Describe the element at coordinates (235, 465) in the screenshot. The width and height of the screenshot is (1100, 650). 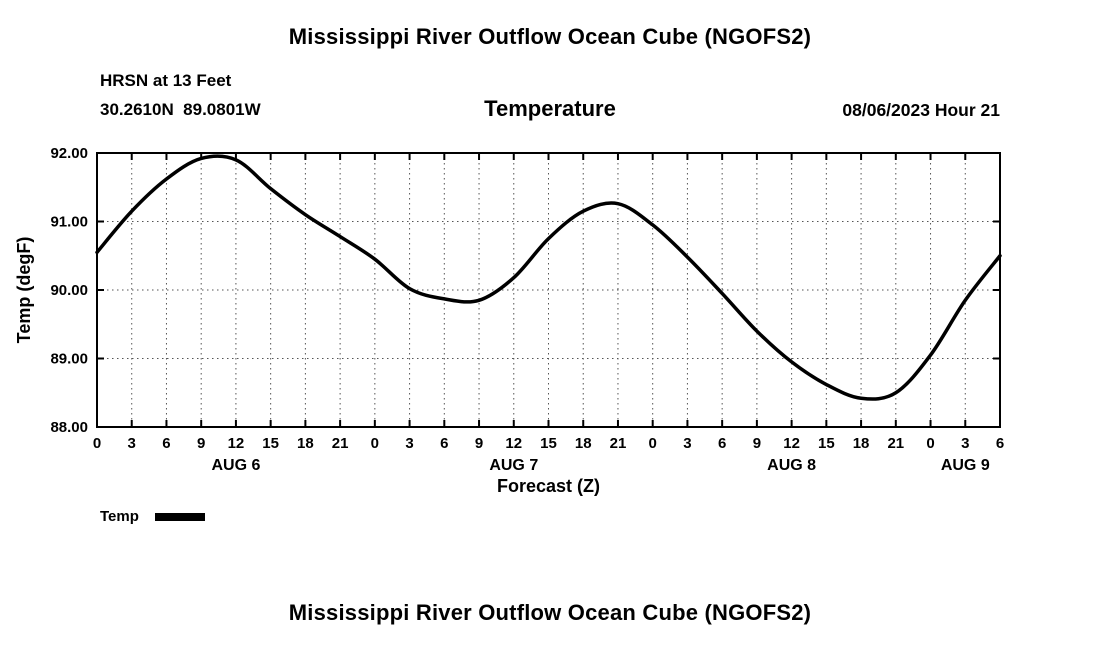
I see `day-label: AUG 6` at that location.